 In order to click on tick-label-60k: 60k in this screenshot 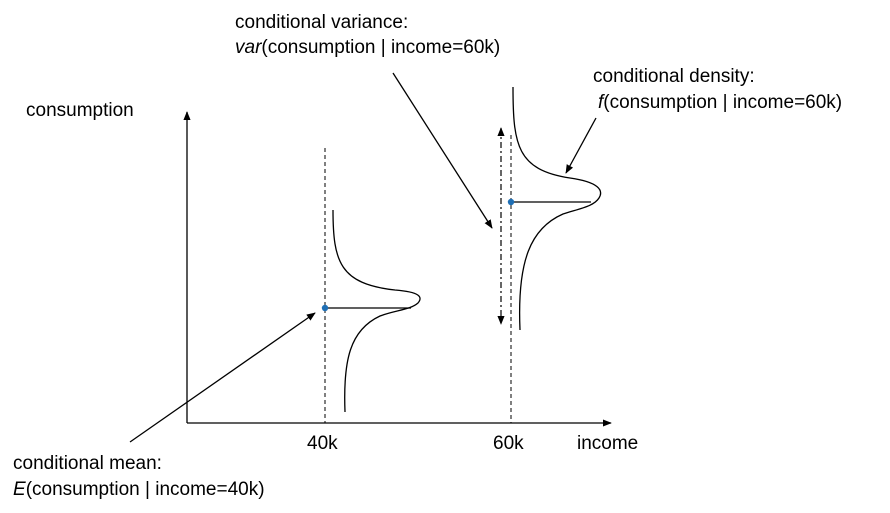, I will do `click(508, 443)`.